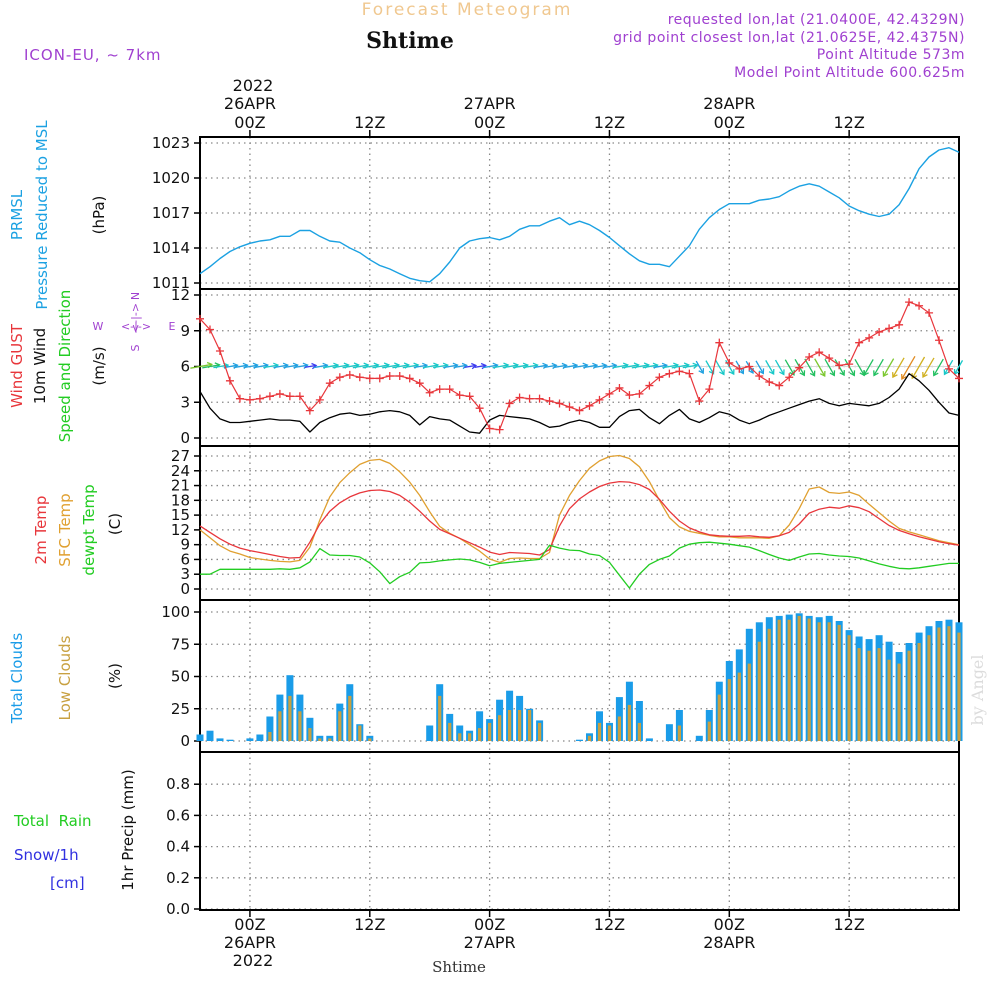 This screenshot has width=1000, height=1000. What do you see at coordinates (489, 122) in the screenshot?
I see `top-hour-label: 00Z` at bounding box center [489, 122].